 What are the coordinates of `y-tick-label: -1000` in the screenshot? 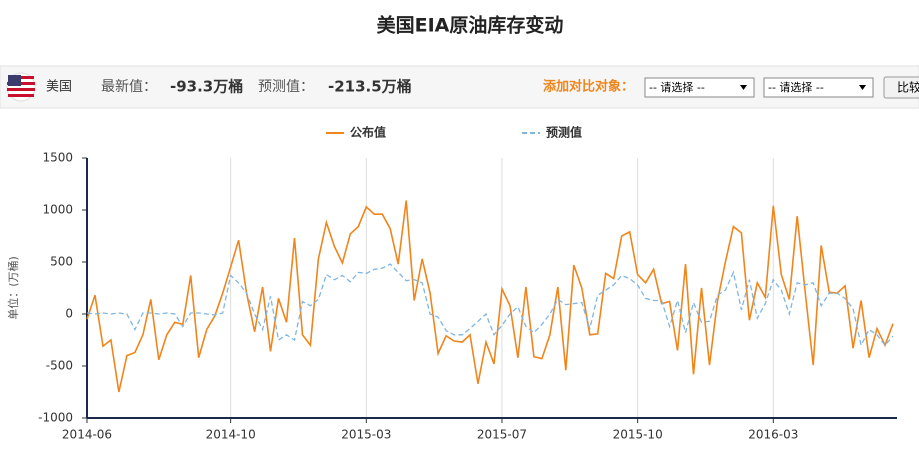 It's located at (55, 418).